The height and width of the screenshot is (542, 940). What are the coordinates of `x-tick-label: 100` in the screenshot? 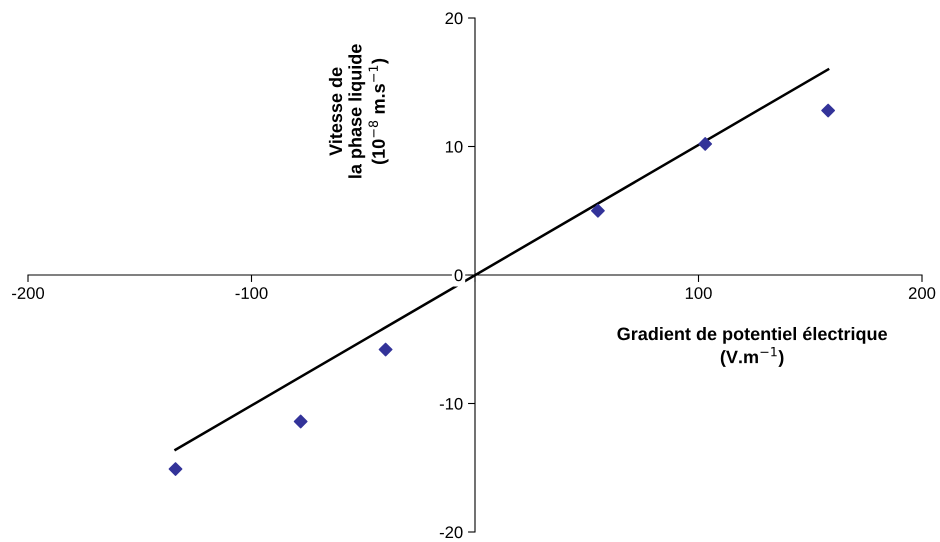 It's located at (699, 293).